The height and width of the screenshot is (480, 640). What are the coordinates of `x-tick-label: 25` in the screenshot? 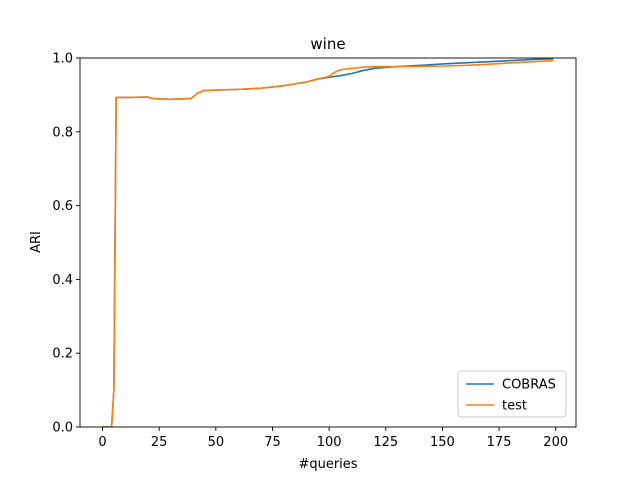 It's located at (159, 442).